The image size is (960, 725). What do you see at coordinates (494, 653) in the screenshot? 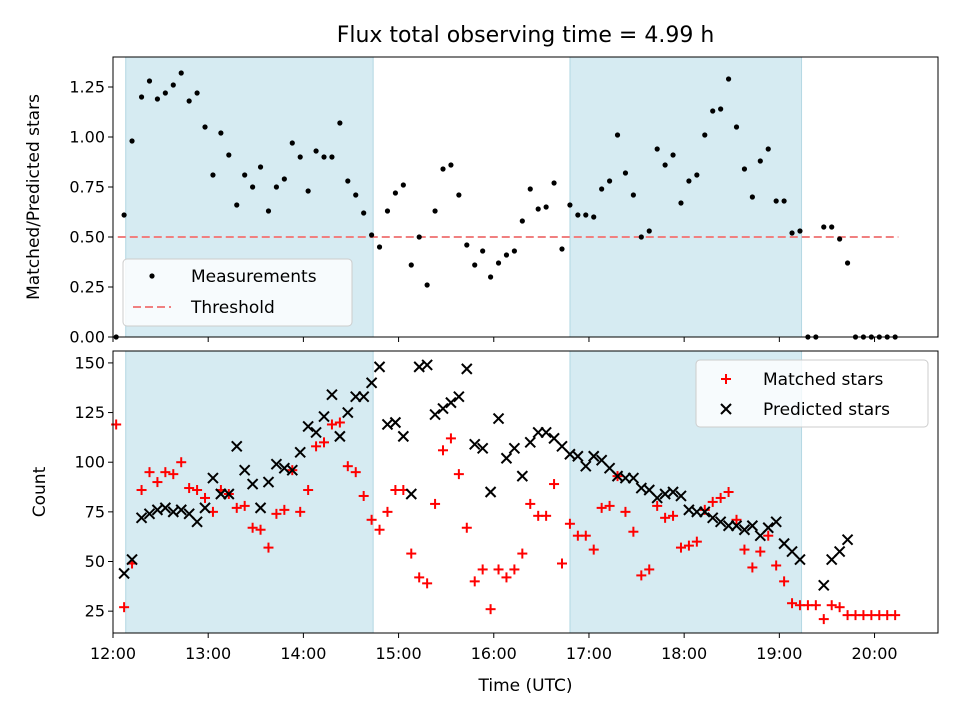
I see `x-tick-label: 16:00` at bounding box center [494, 653].